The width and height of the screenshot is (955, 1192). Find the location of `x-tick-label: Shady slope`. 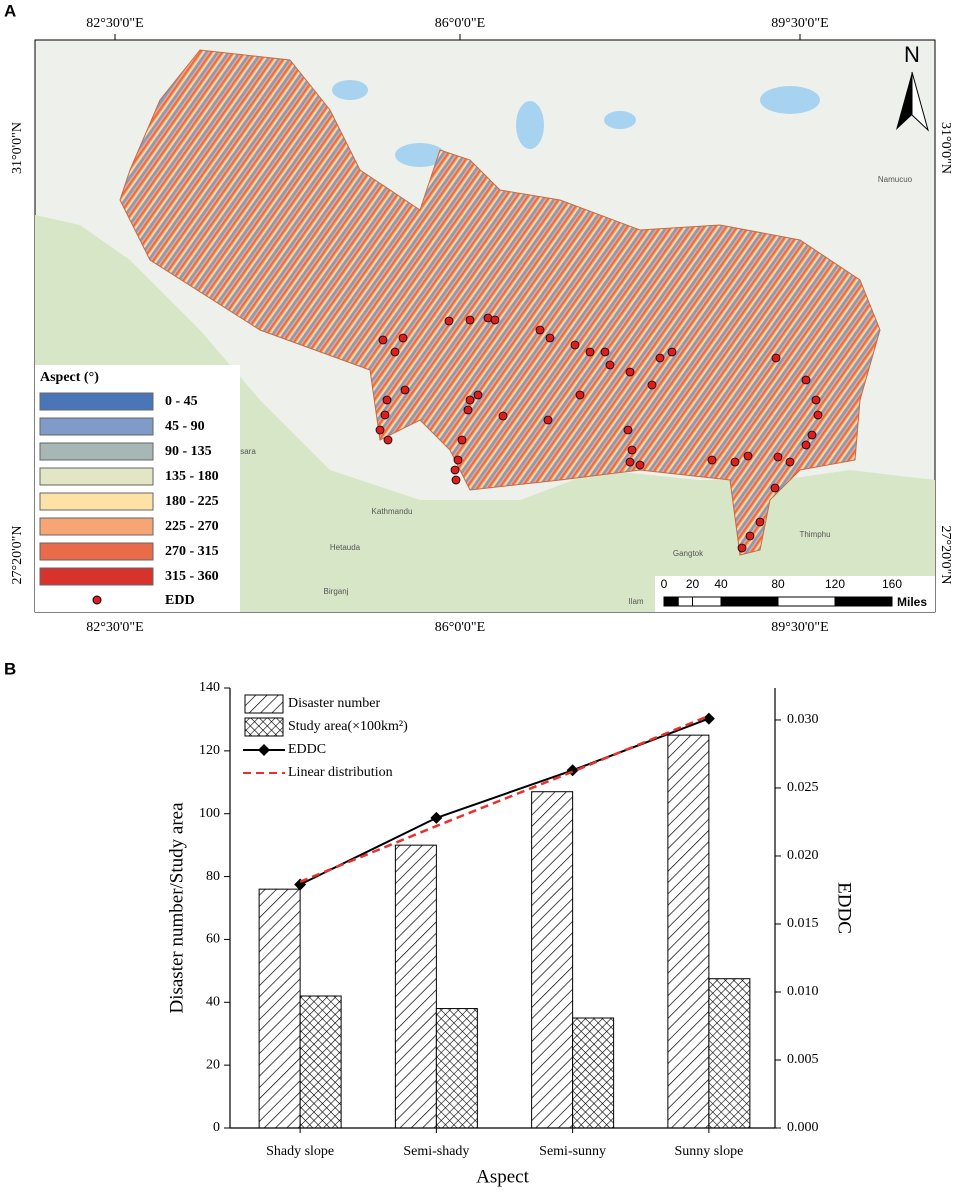

x-tick-label: Shady slope is located at coordinates (300, 1151).